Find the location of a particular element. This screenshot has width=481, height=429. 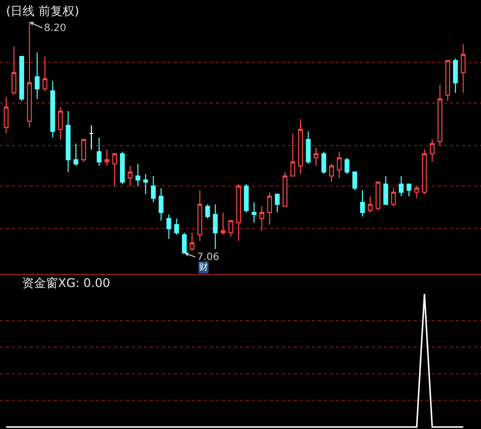

annotation: 8.20 is located at coordinates (55, 28).